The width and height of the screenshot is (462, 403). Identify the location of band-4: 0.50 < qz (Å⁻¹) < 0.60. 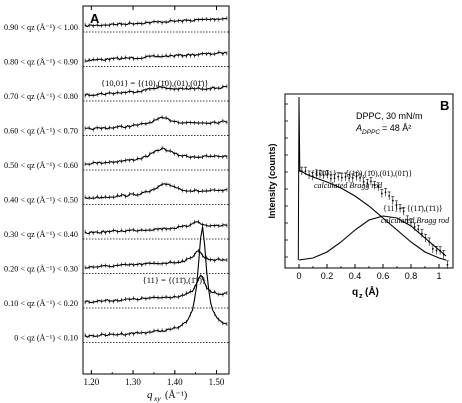
(116, 158).